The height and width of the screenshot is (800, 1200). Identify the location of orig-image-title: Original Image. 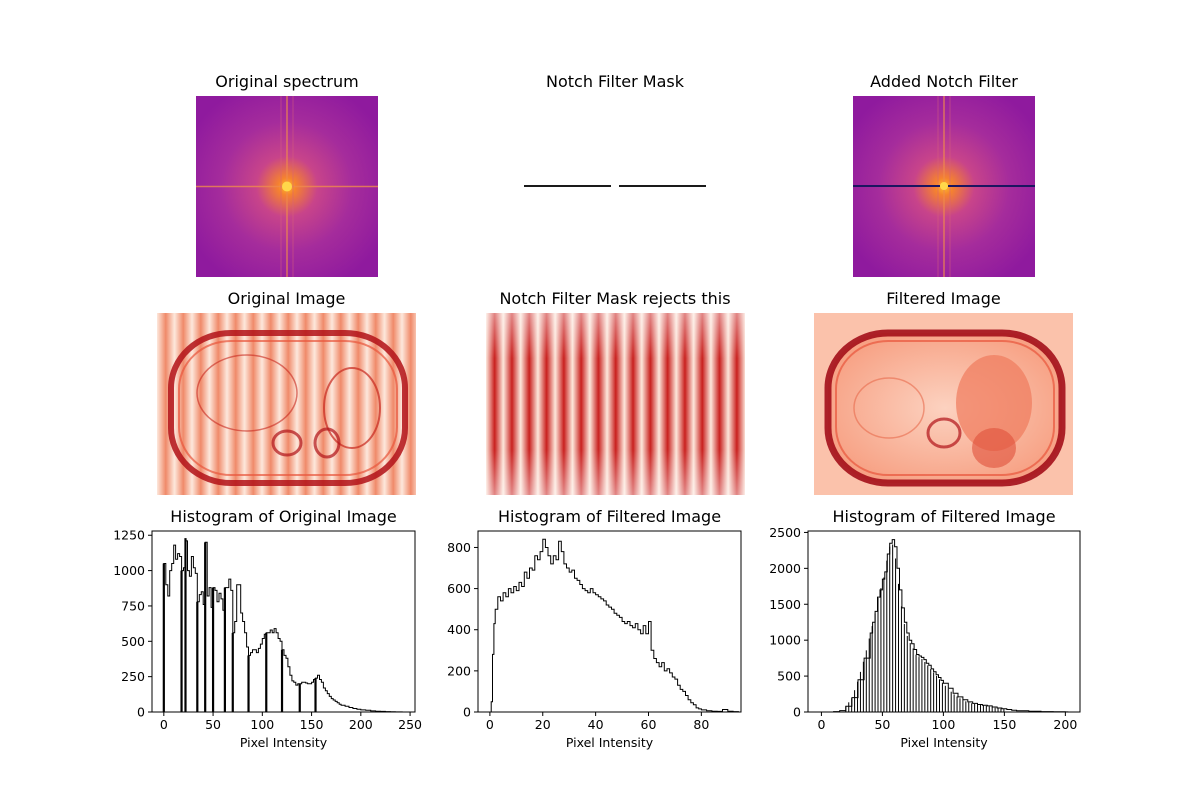
(286, 298).